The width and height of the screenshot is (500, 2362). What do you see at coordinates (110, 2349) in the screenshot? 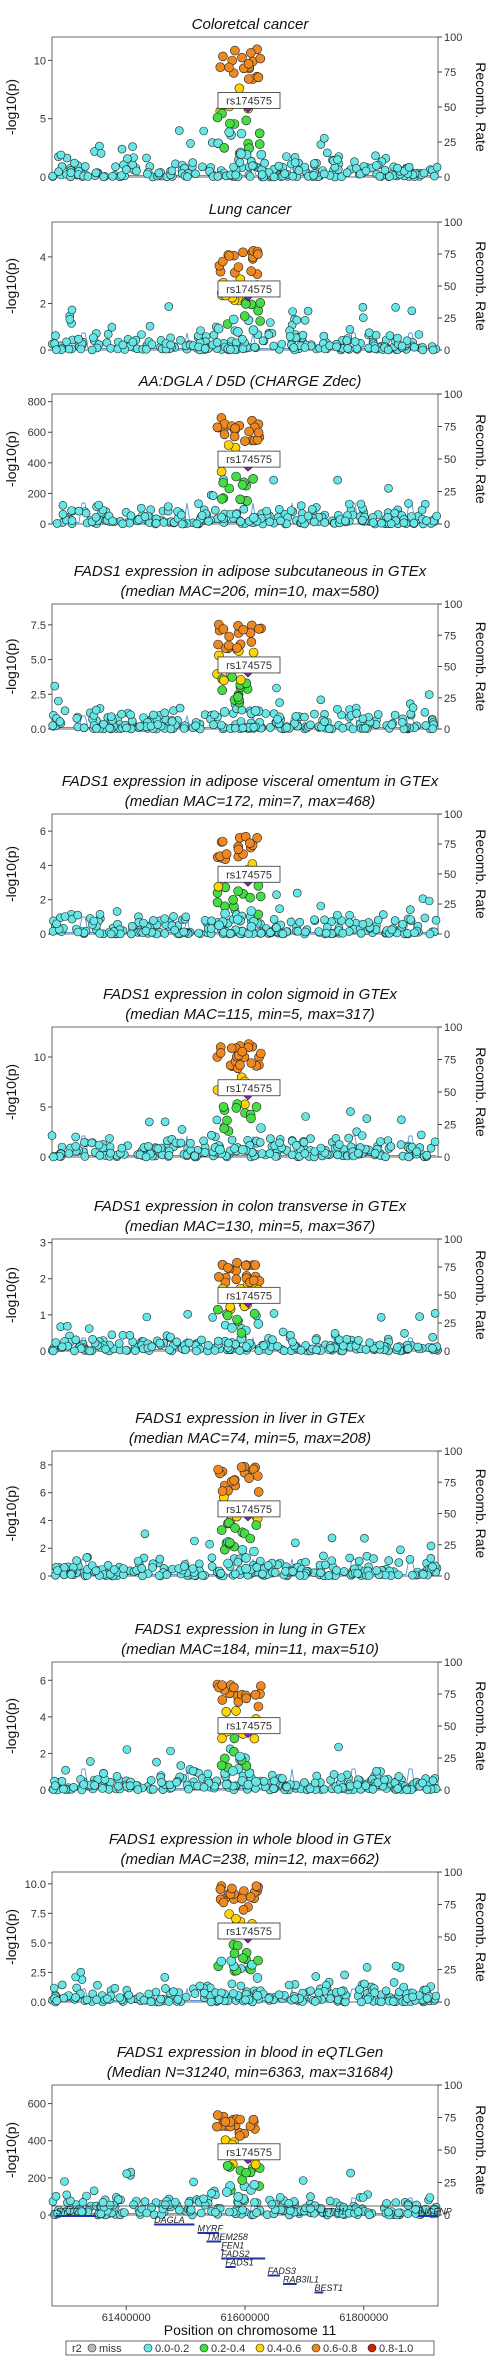
I see `legend-label: miss` at bounding box center [110, 2349].